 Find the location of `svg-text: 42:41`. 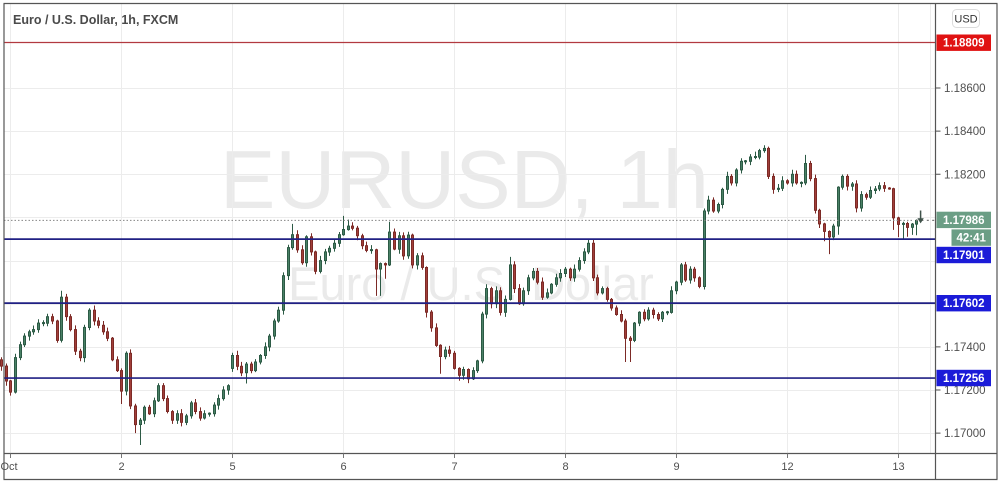

svg-text: 42:41 is located at coordinates (971, 239).